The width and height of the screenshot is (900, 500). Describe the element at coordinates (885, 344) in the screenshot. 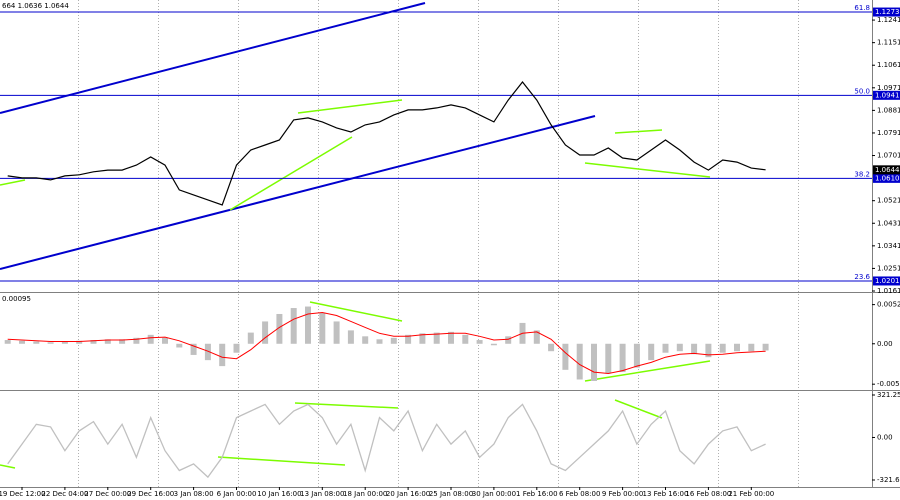

I see `y-tick-label: 0.00` at that location.